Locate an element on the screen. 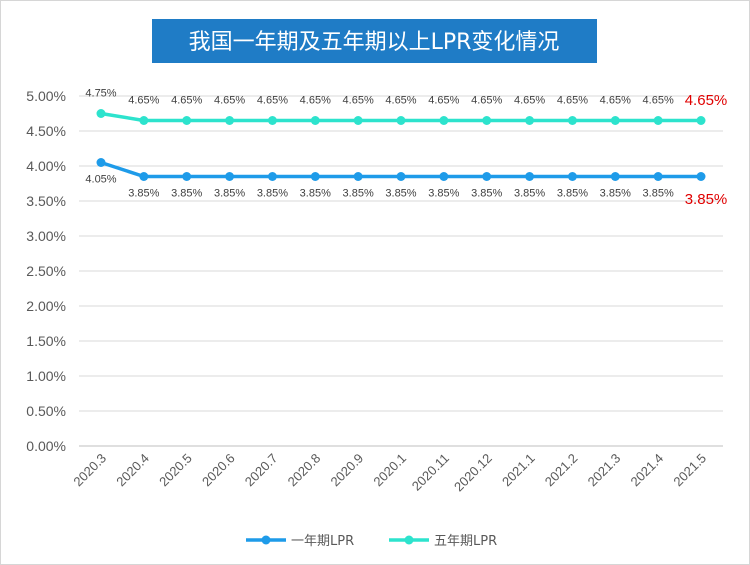  y-tick-label: 2.50% is located at coordinates (46, 271).